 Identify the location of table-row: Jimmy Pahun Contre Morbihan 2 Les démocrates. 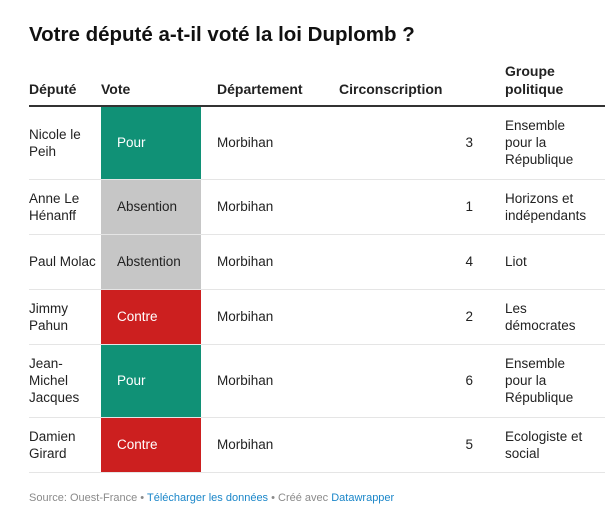
(317, 317).